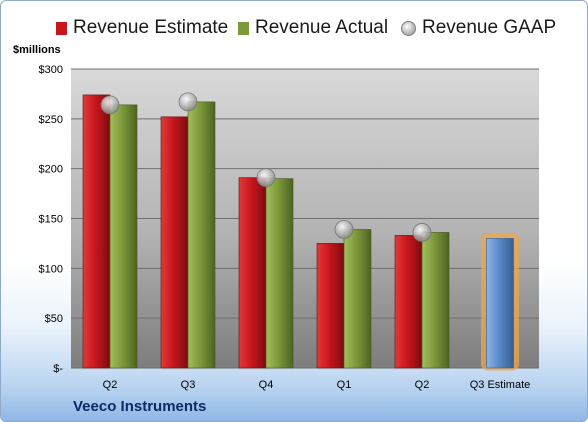 The image size is (588, 422). What do you see at coordinates (489, 27) in the screenshot?
I see `legend-label-gaap: Revenue GAAP` at bounding box center [489, 27].